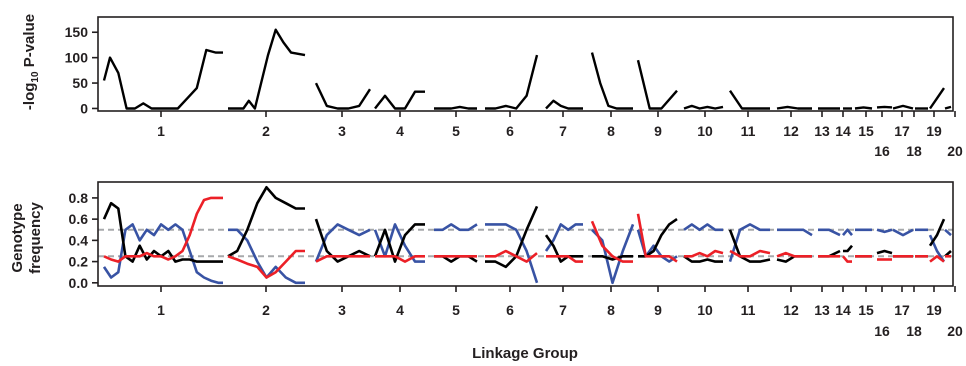 The height and width of the screenshot is (366, 966). I want to click on frequency-blue-line-lg1, so click(162, 254).